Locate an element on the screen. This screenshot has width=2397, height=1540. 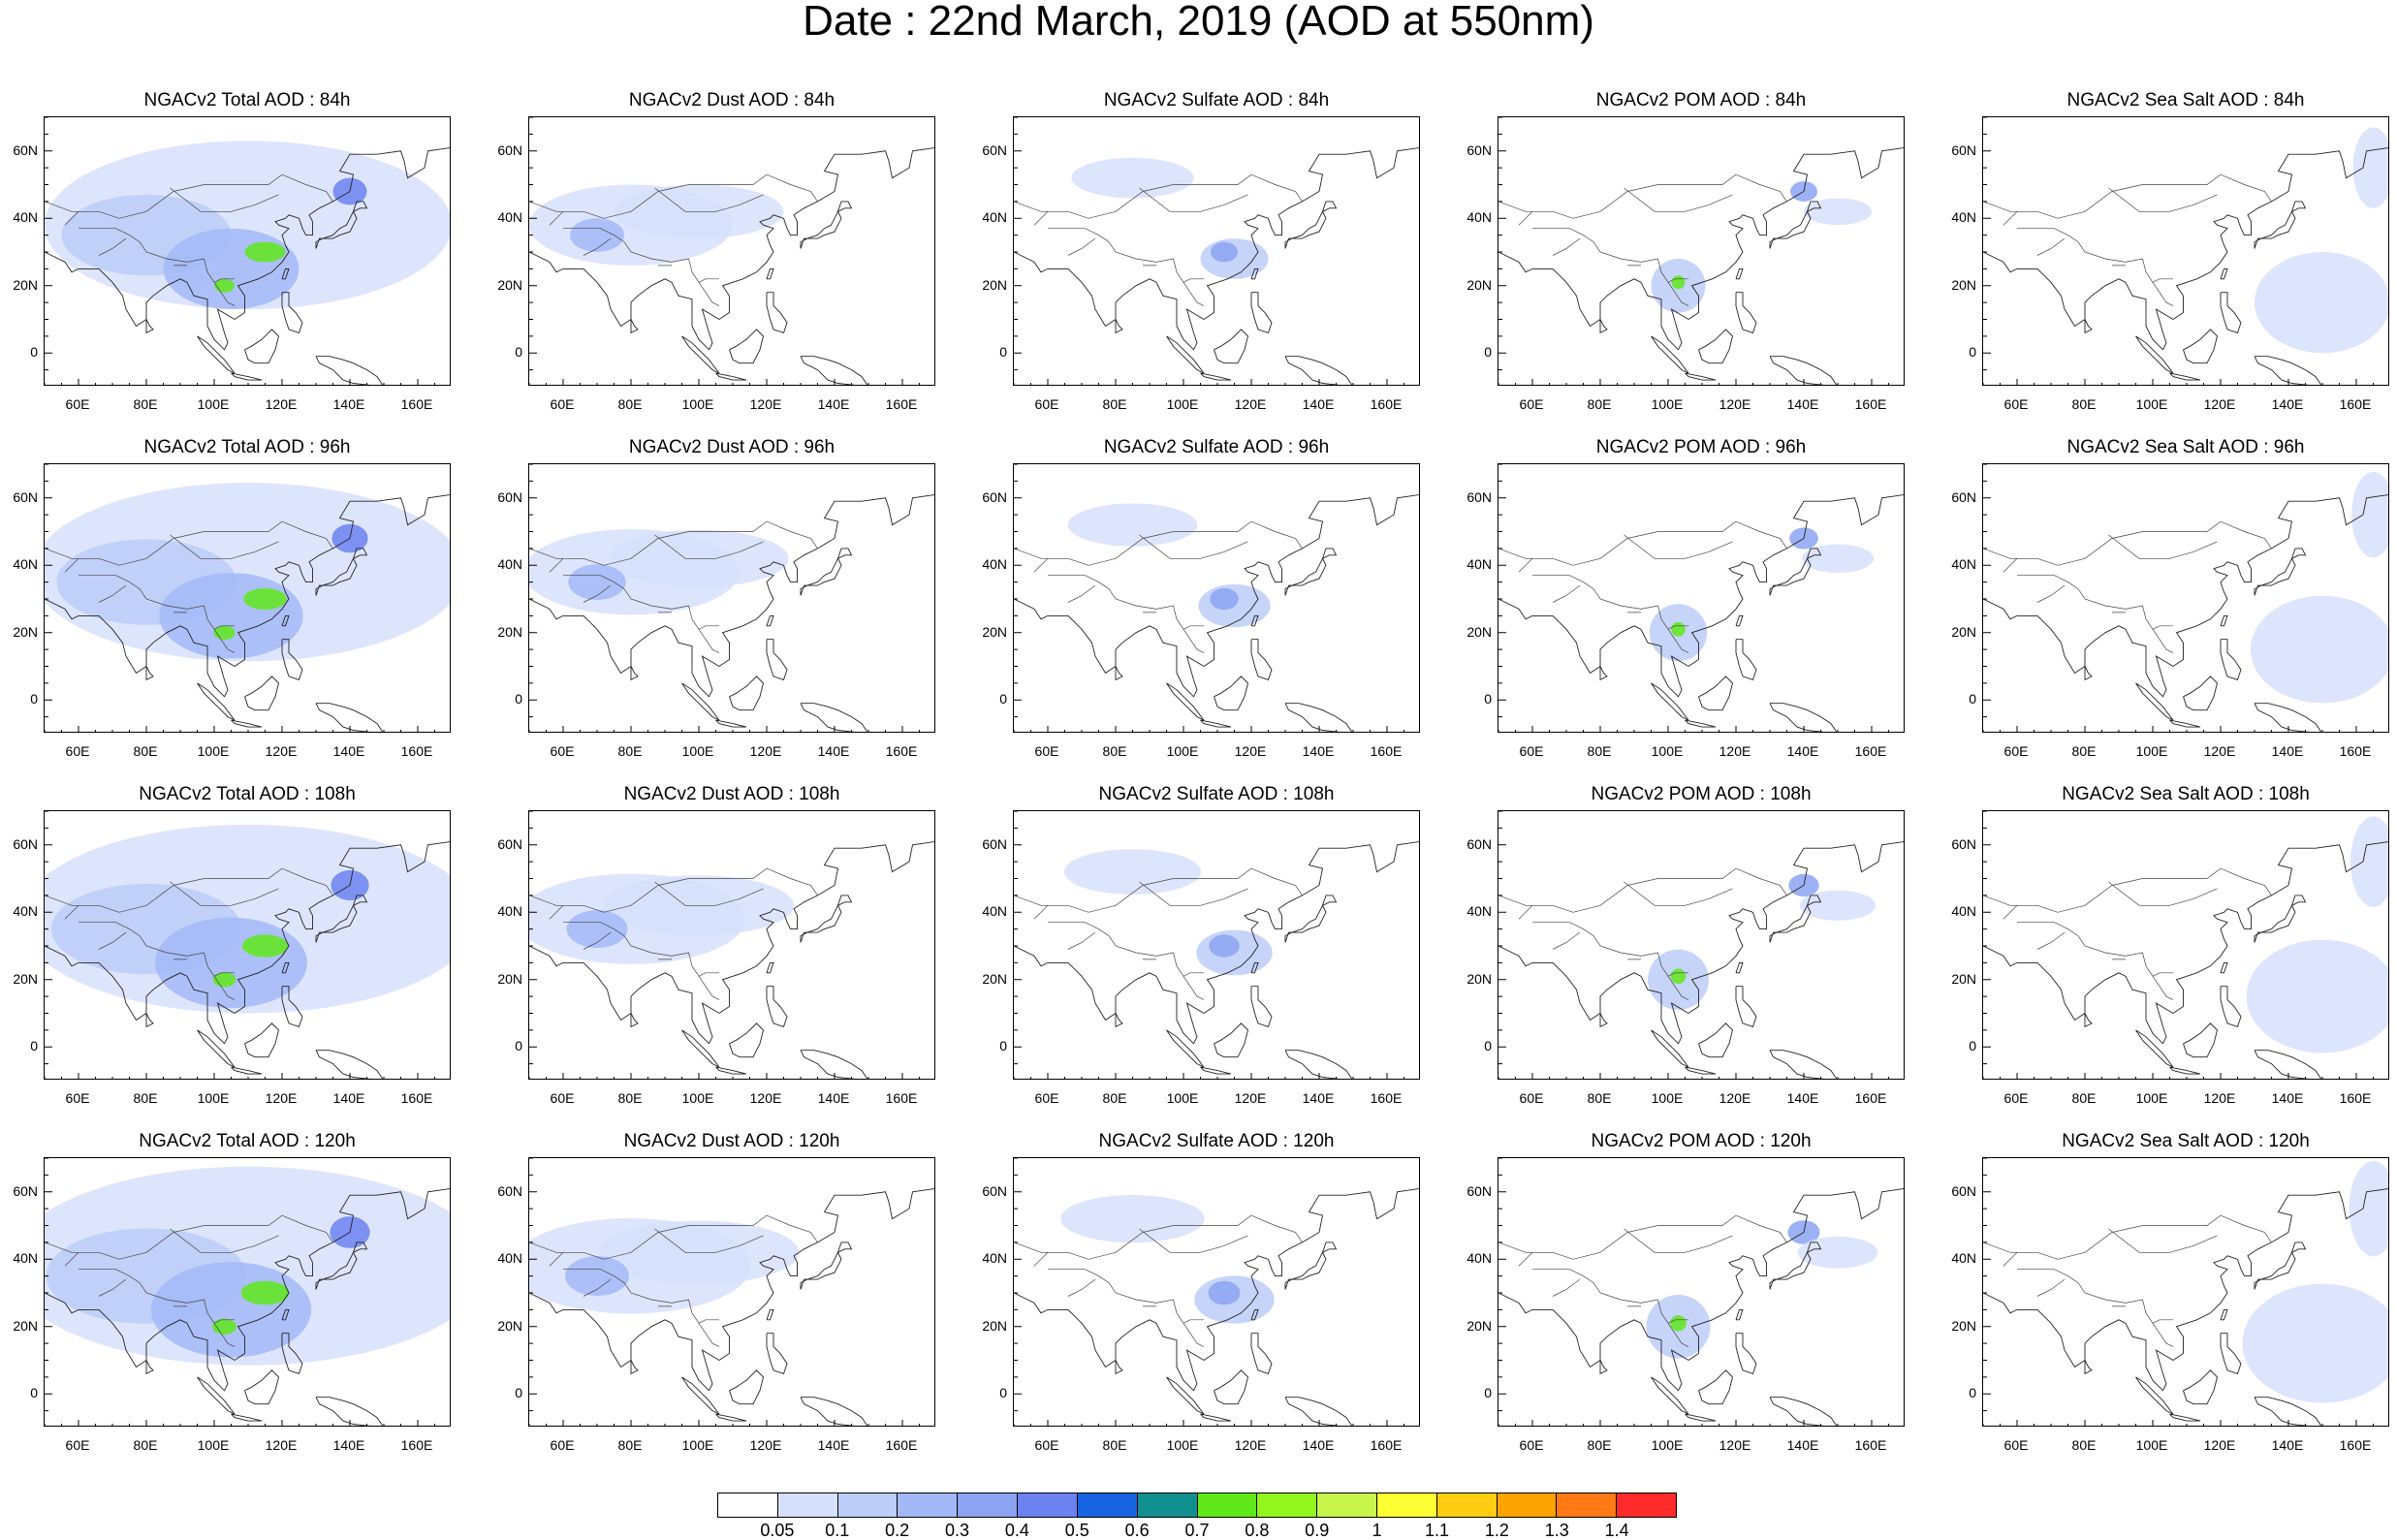
colorbar-label: 0.05 is located at coordinates (778, 1530).